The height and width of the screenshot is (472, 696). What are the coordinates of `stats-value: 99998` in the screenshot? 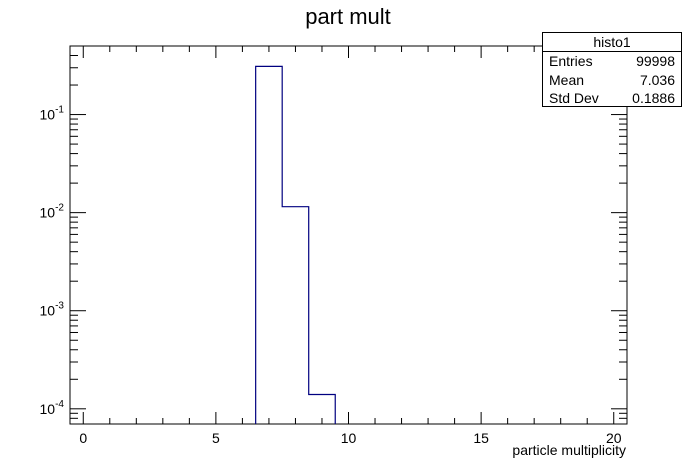 It's located at (655, 61).